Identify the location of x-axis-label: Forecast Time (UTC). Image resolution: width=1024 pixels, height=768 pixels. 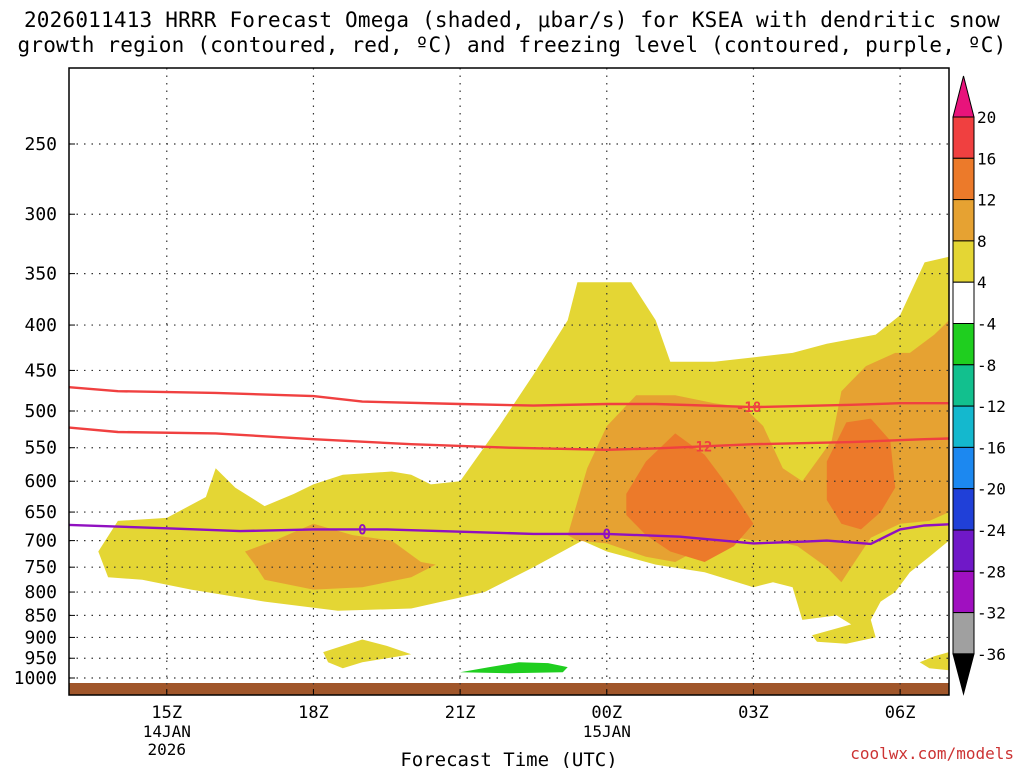
(508, 758).